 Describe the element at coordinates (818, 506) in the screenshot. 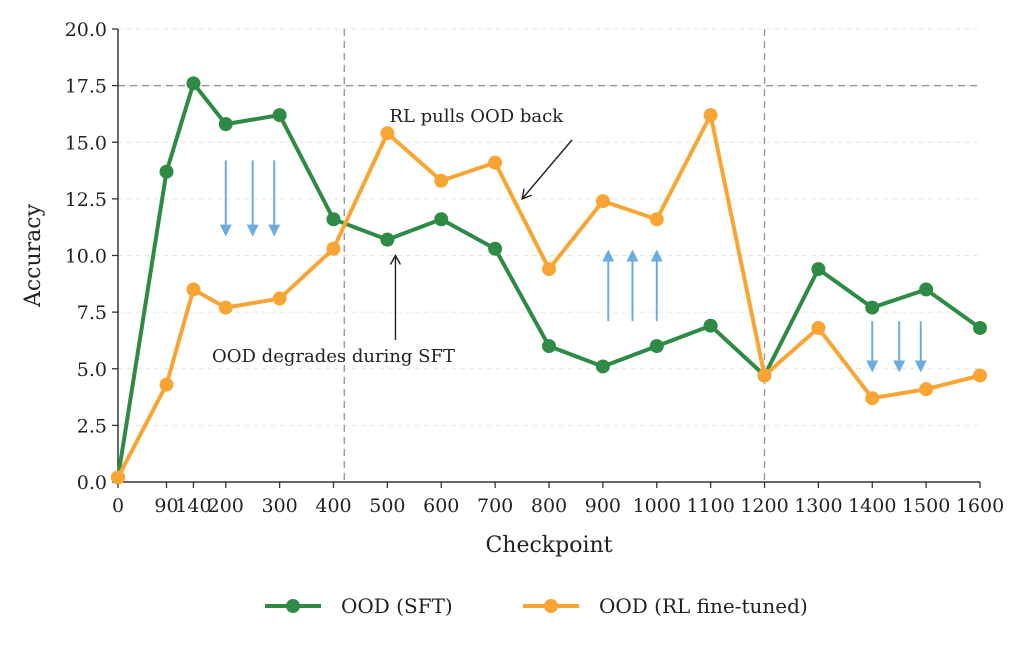

I see `x-tick-label: 1300` at that location.